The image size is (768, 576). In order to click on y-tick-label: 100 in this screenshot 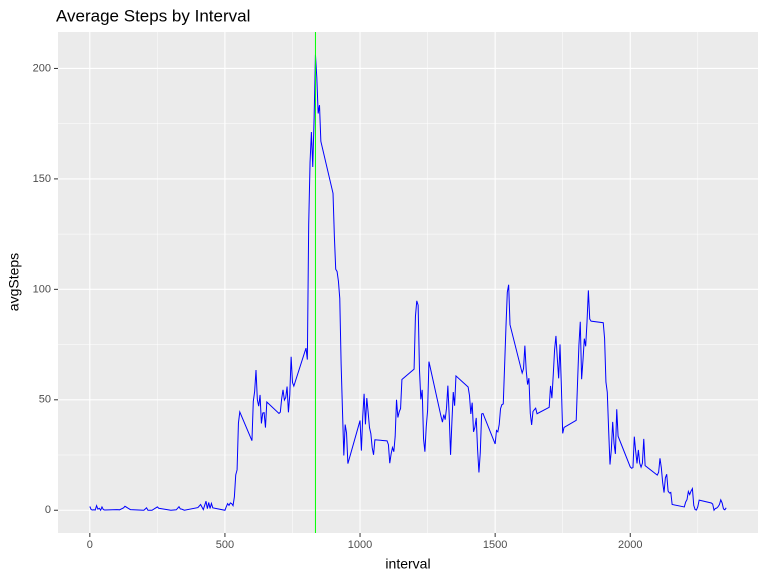, I will do `click(42, 289)`.